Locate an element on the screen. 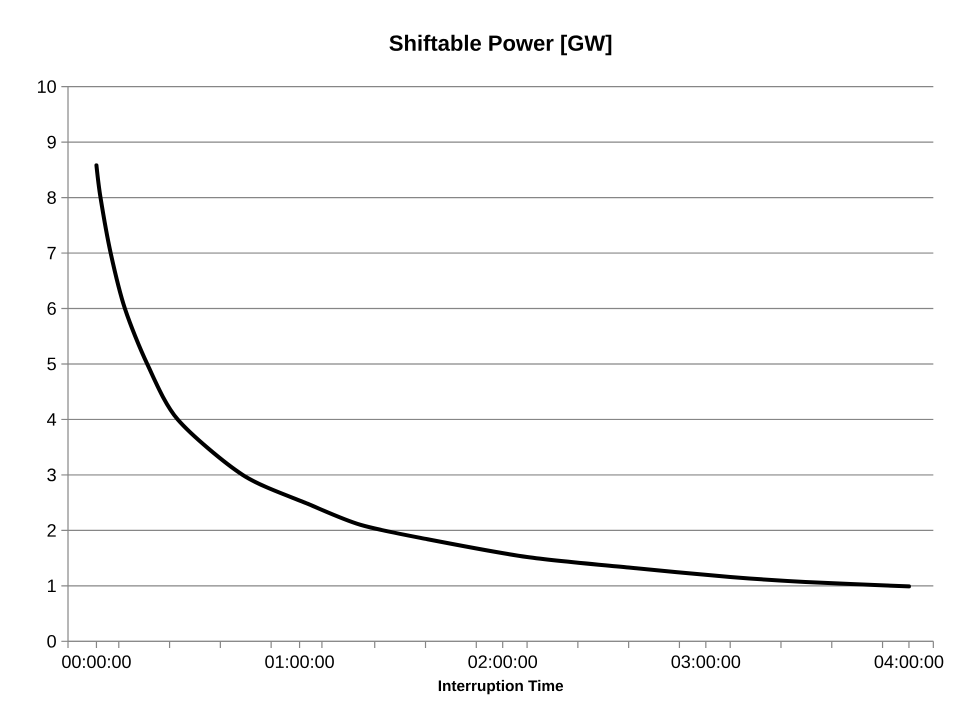 This screenshot has height=728, width=960. x-tick-label: 00:00:00 is located at coordinates (96, 661).